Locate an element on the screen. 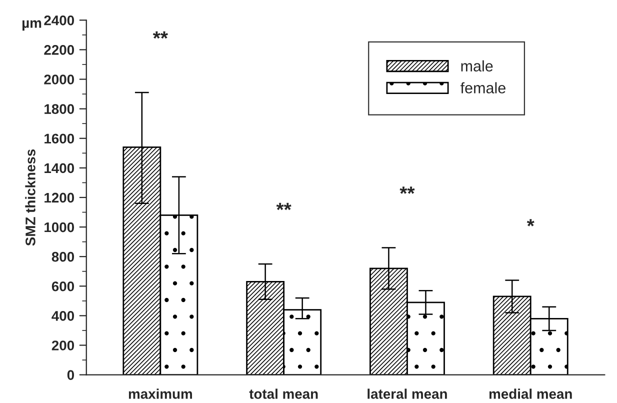  y-tick-label: 1000 is located at coordinates (59, 227).